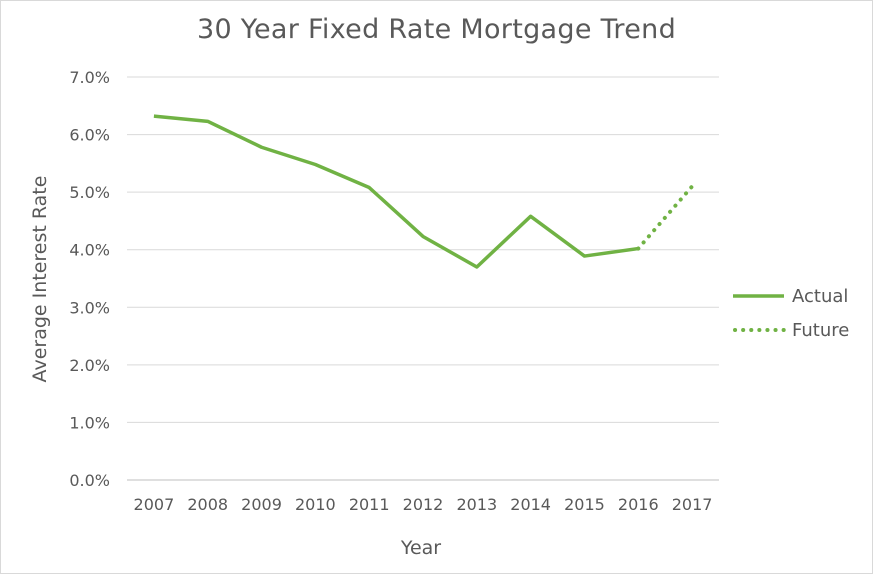 The image size is (873, 574). What do you see at coordinates (89, 279) in the screenshot?
I see `y-axis-ticks: 0.0% 1.0% 2.0% 3.0% 4.0% 5.0% 6.0% 7.0%` at bounding box center [89, 279].